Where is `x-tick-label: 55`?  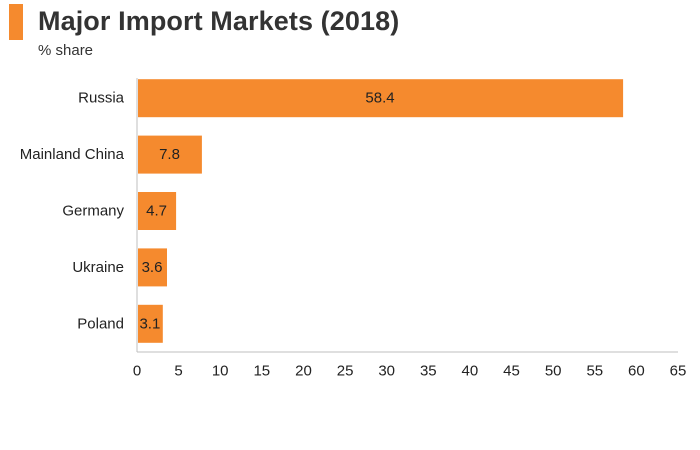
x-tick-label: 55 is located at coordinates (594, 371).